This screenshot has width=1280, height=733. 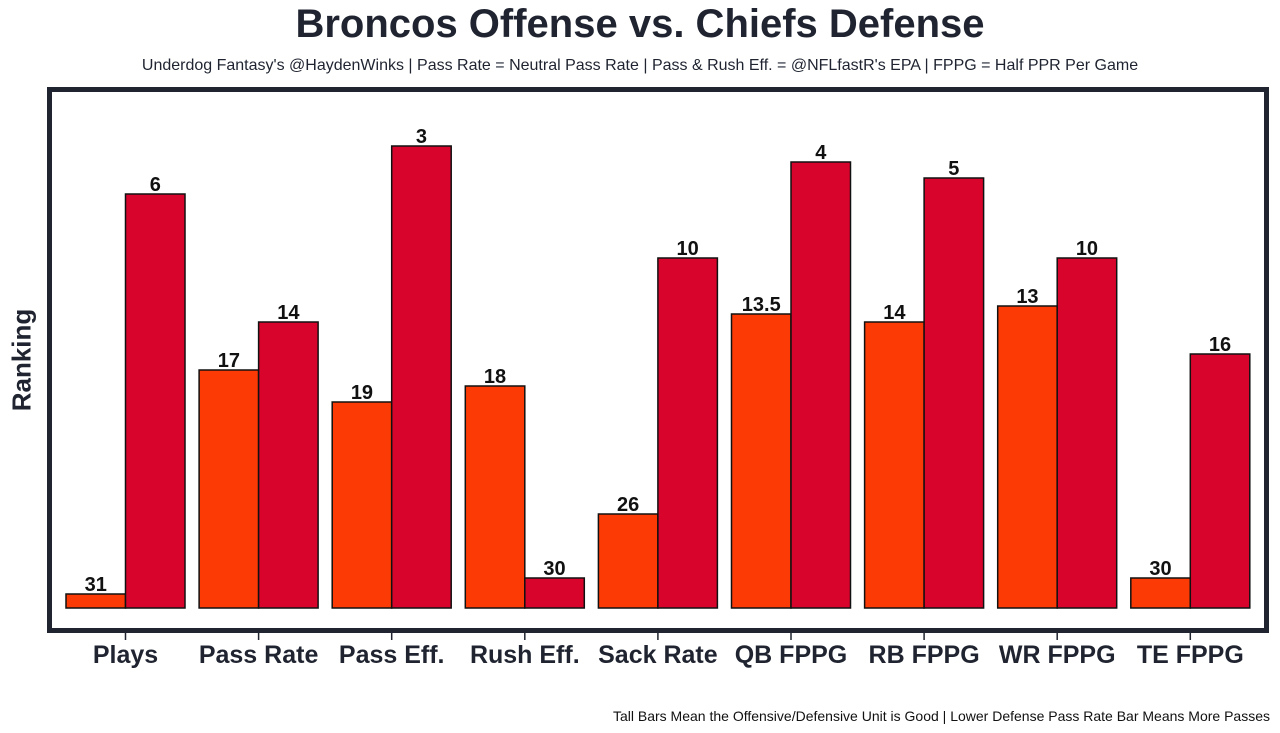 What do you see at coordinates (125, 655) in the screenshot?
I see `x-tick-label: Plays` at bounding box center [125, 655].